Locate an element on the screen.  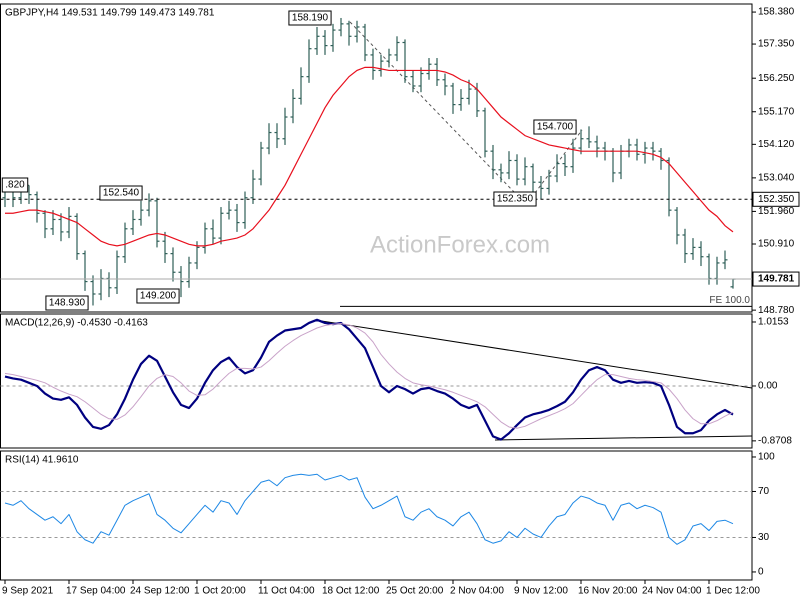
y-tick-label: 153.040 is located at coordinates (776, 178).